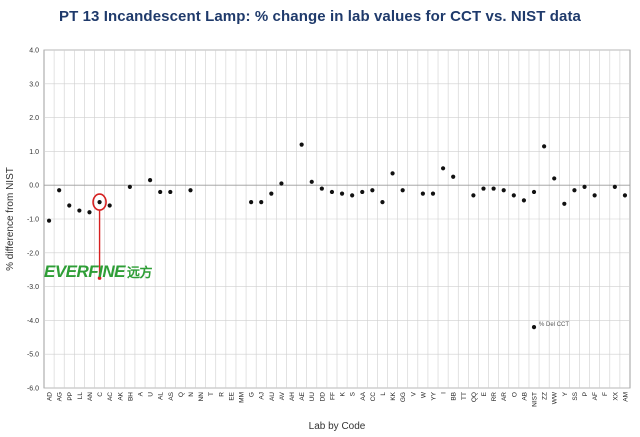  I want to click on y-tick-label: -4.0, so click(33, 321).